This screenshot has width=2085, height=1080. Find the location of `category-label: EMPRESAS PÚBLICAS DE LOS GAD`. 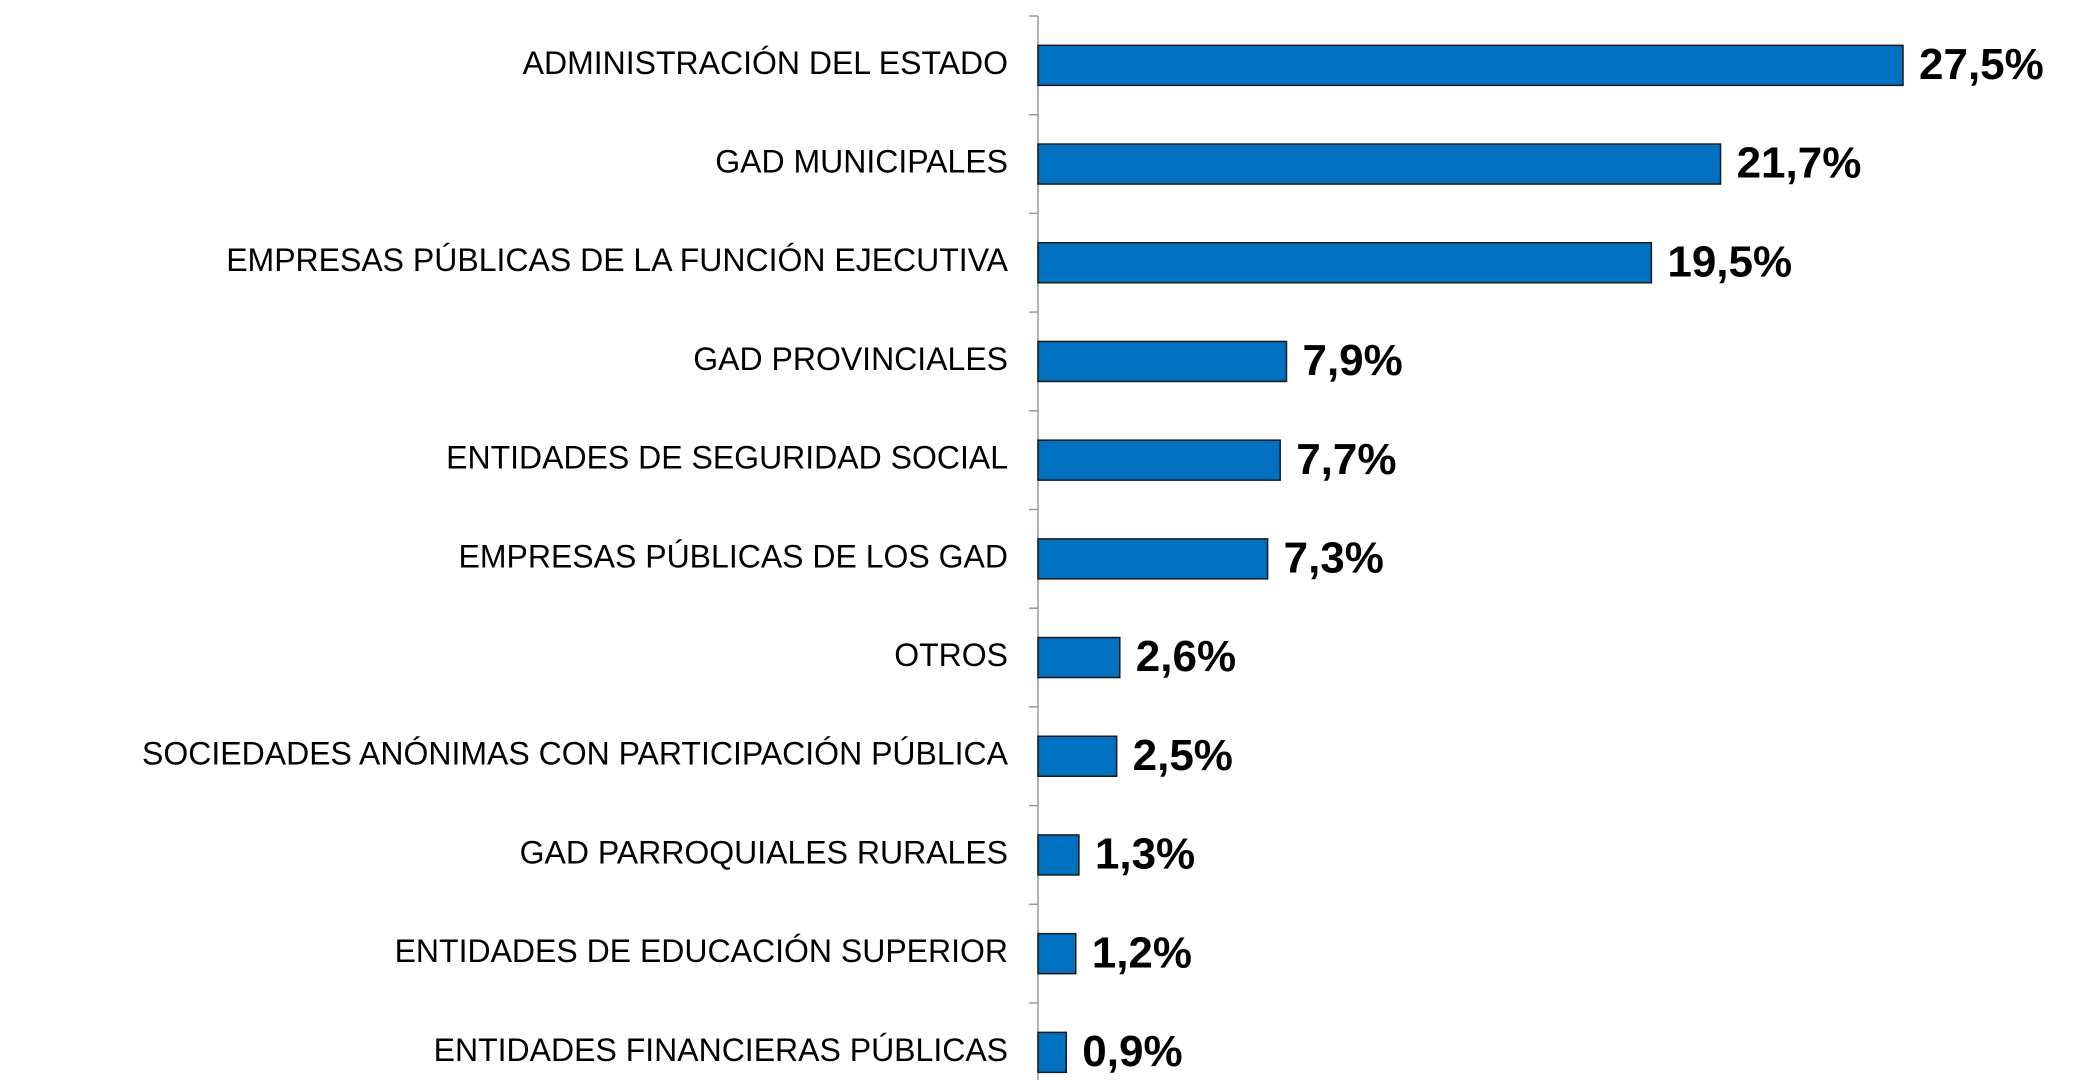

category-label: EMPRESAS PÚBLICAS DE LOS GAD is located at coordinates (734, 556).